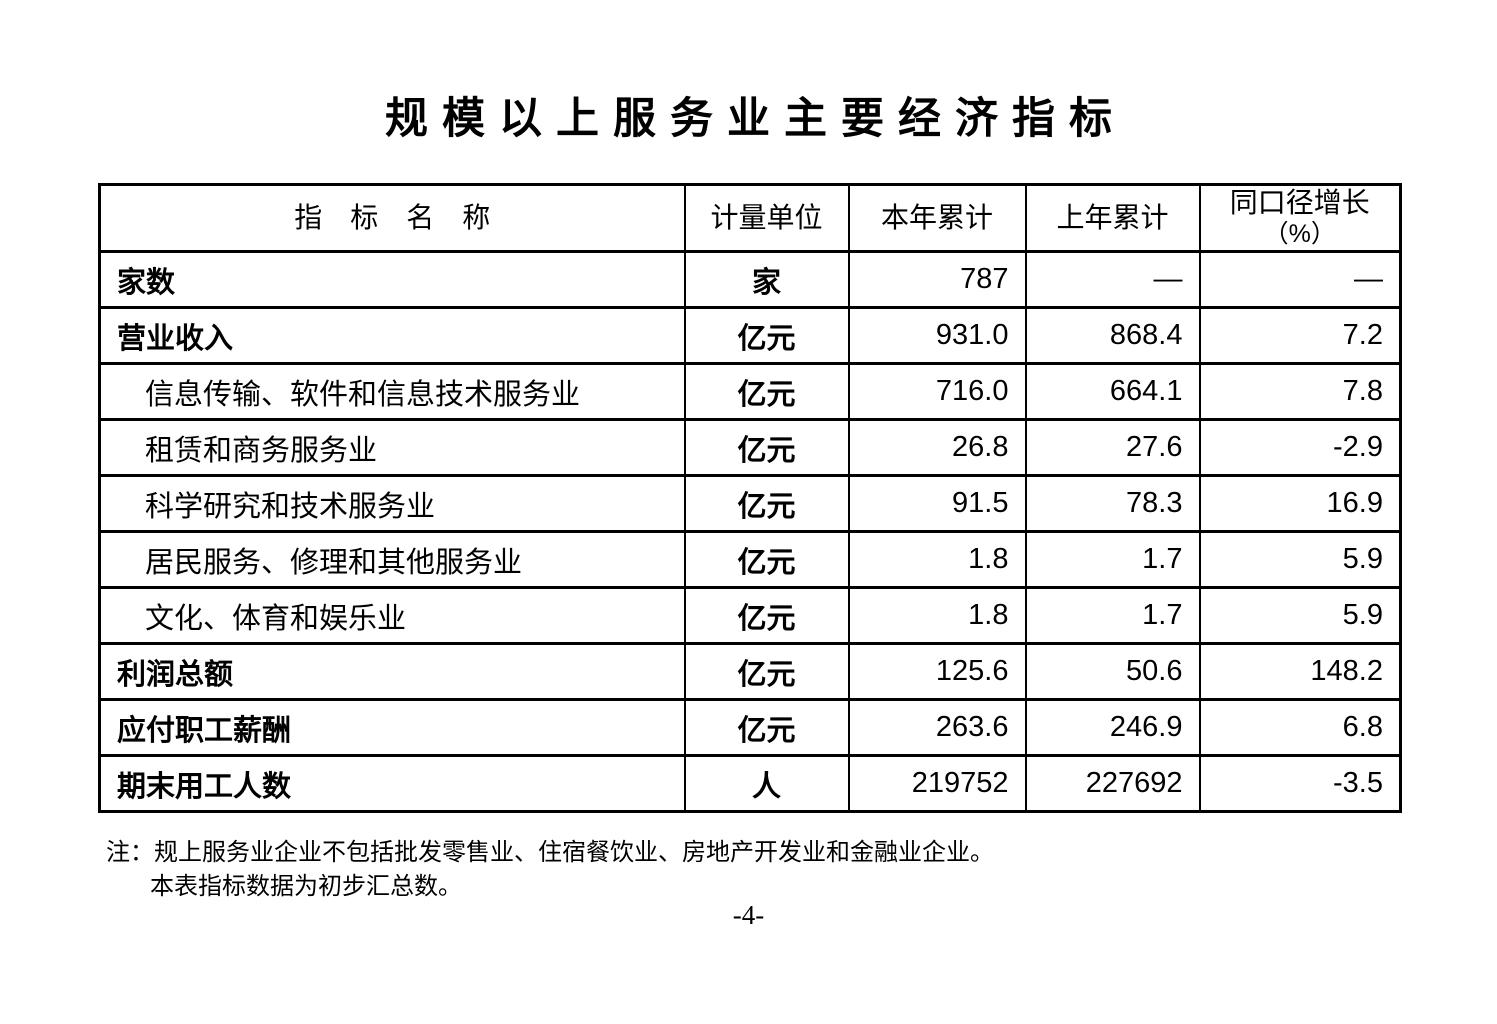 The image size is (1497, 1024). Describe the element at coordinates (937, 783) in the screenshot. I see `cell-current: 219752` at that location.